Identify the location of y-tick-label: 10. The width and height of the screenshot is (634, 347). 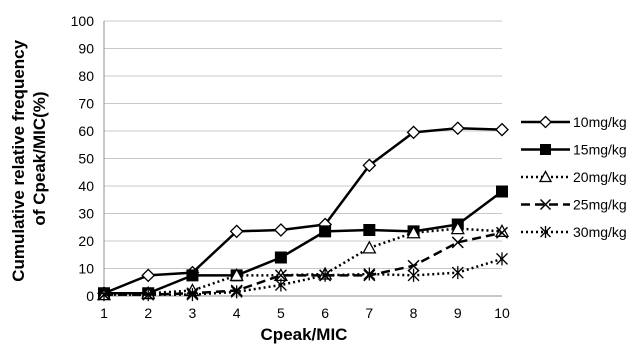
(86, 269).